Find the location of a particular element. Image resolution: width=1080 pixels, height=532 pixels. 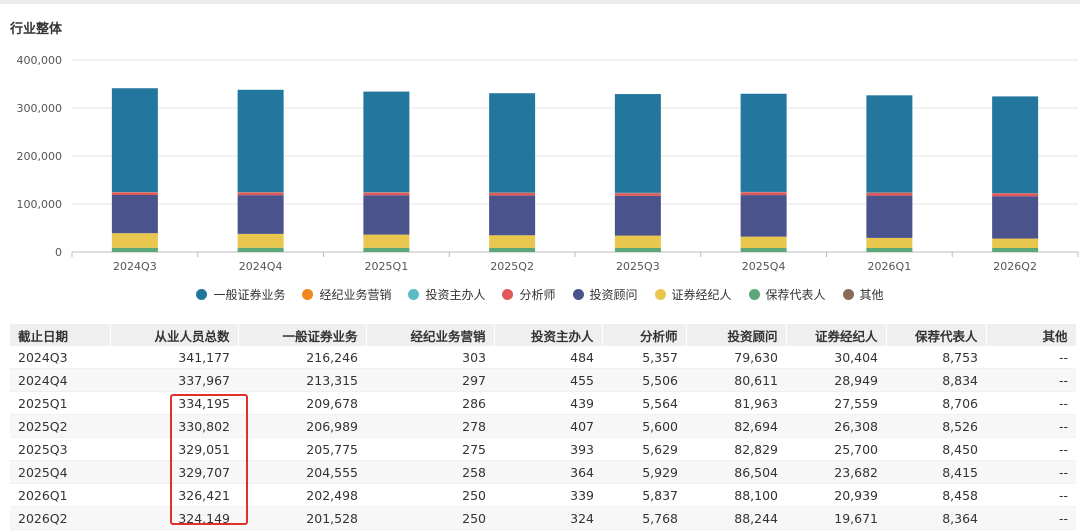

legend-item: 其他 is located at coordinates (863, 294).